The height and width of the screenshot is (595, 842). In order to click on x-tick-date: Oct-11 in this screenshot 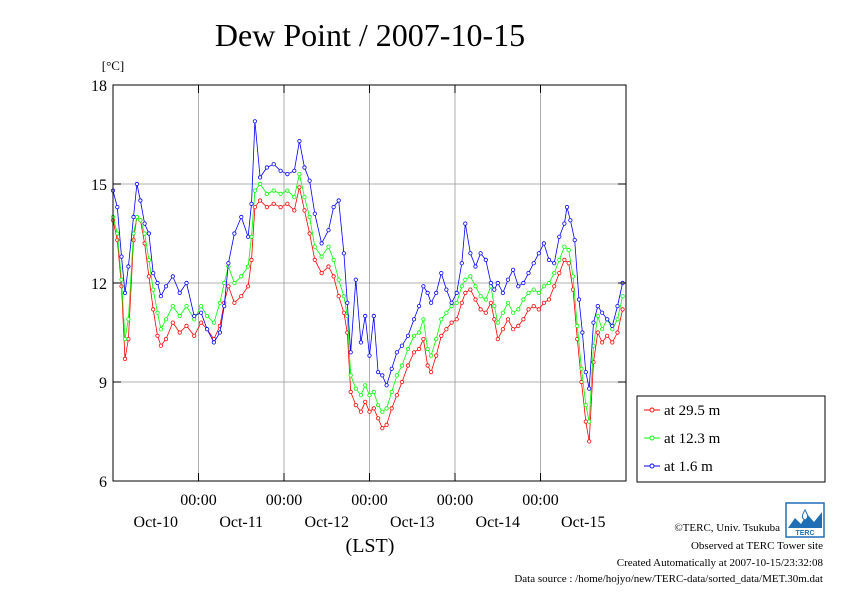, I will do `click(241, 522)`.